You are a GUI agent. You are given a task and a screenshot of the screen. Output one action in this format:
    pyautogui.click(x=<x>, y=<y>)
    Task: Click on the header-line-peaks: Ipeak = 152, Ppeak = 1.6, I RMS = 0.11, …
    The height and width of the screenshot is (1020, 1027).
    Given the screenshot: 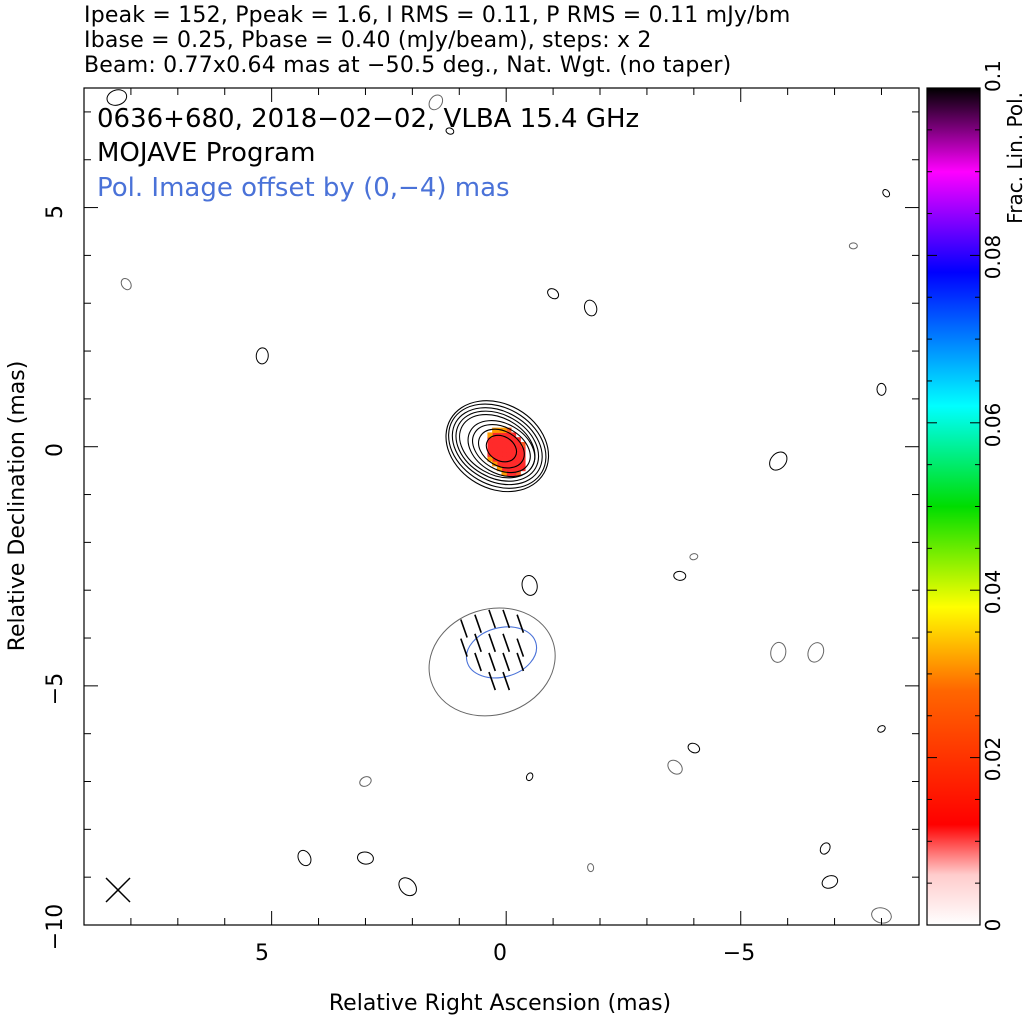 What is the action you would take?
    pyautogui.click(x=437, y=15)
    